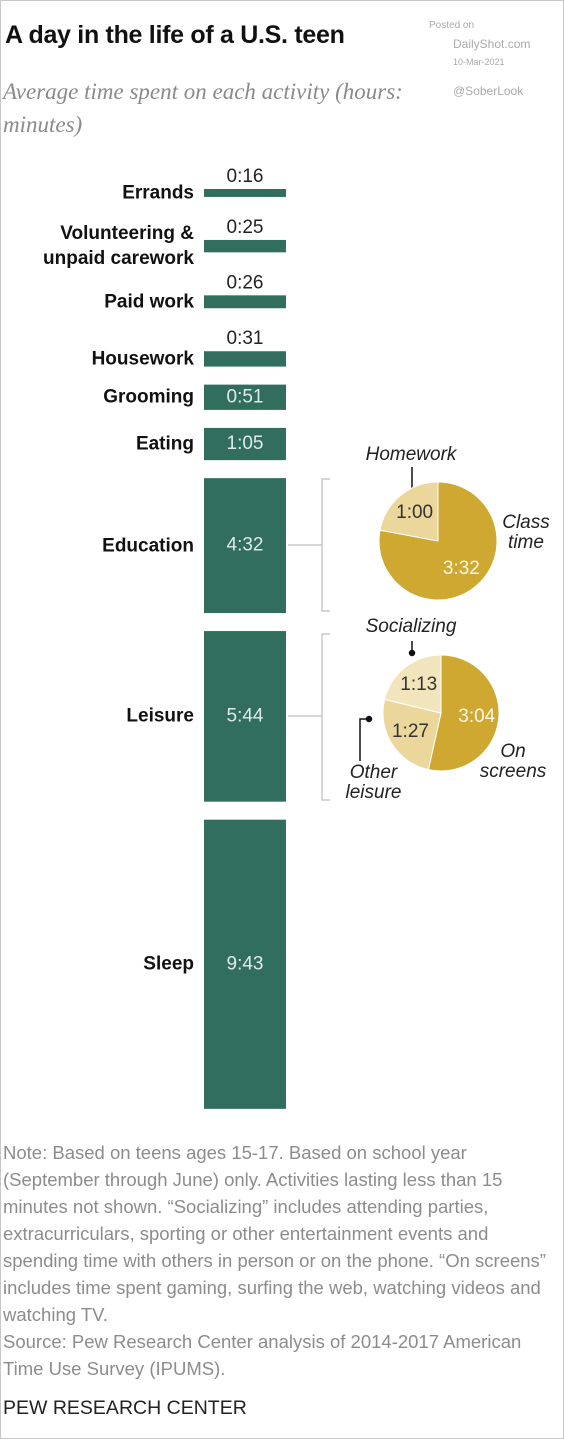  What do you see at coordinates (309, 717) in the screenshot?
I see `leisure-bracket` at bounding box center [309, 717].